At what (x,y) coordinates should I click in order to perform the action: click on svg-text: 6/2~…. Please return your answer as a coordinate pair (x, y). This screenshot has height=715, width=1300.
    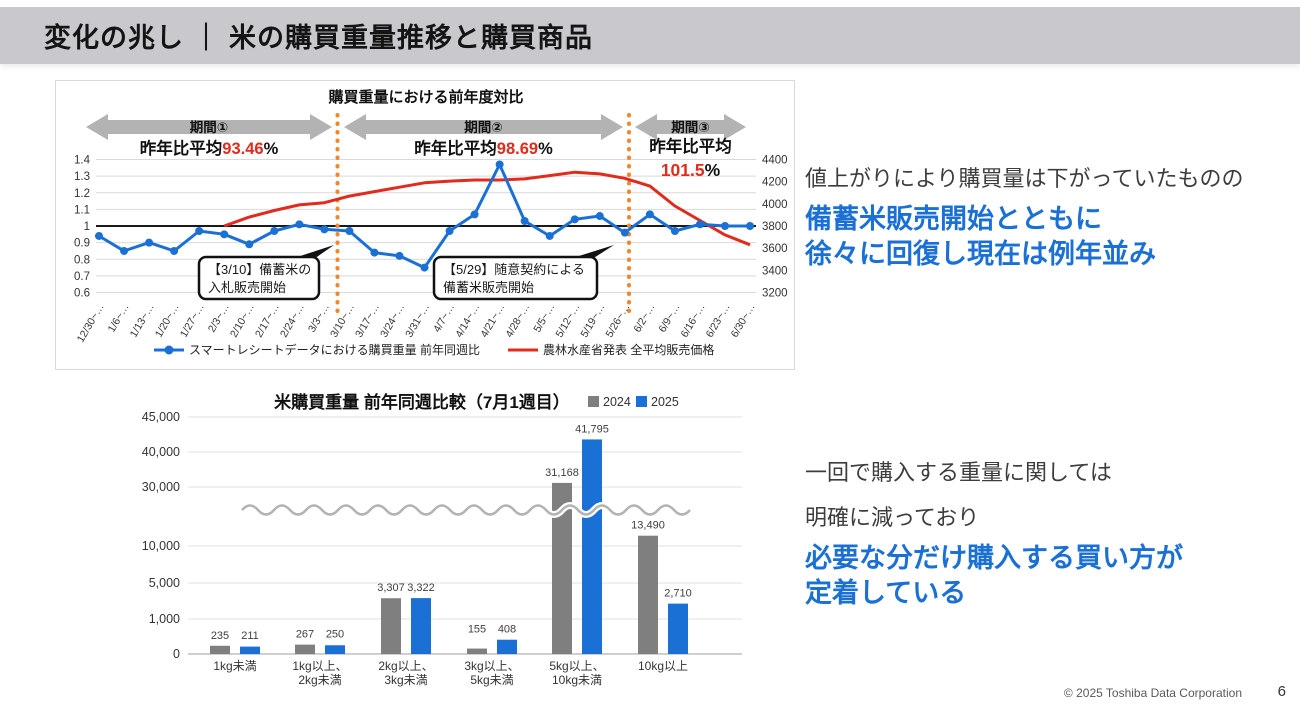
    Looking at the image, I should click on (644, 318).